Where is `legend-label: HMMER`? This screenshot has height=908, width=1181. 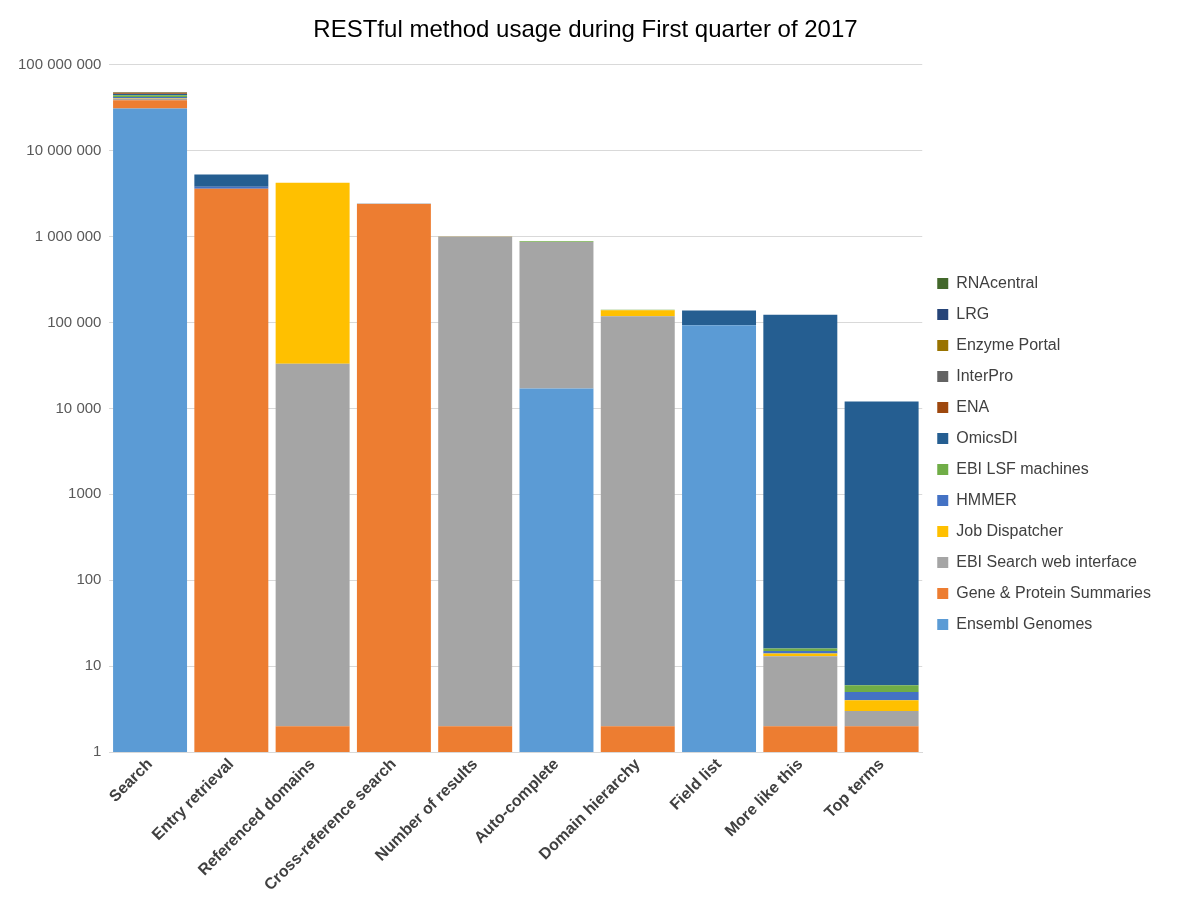
legend-label: HMMER is located at coordinates (986, 499).